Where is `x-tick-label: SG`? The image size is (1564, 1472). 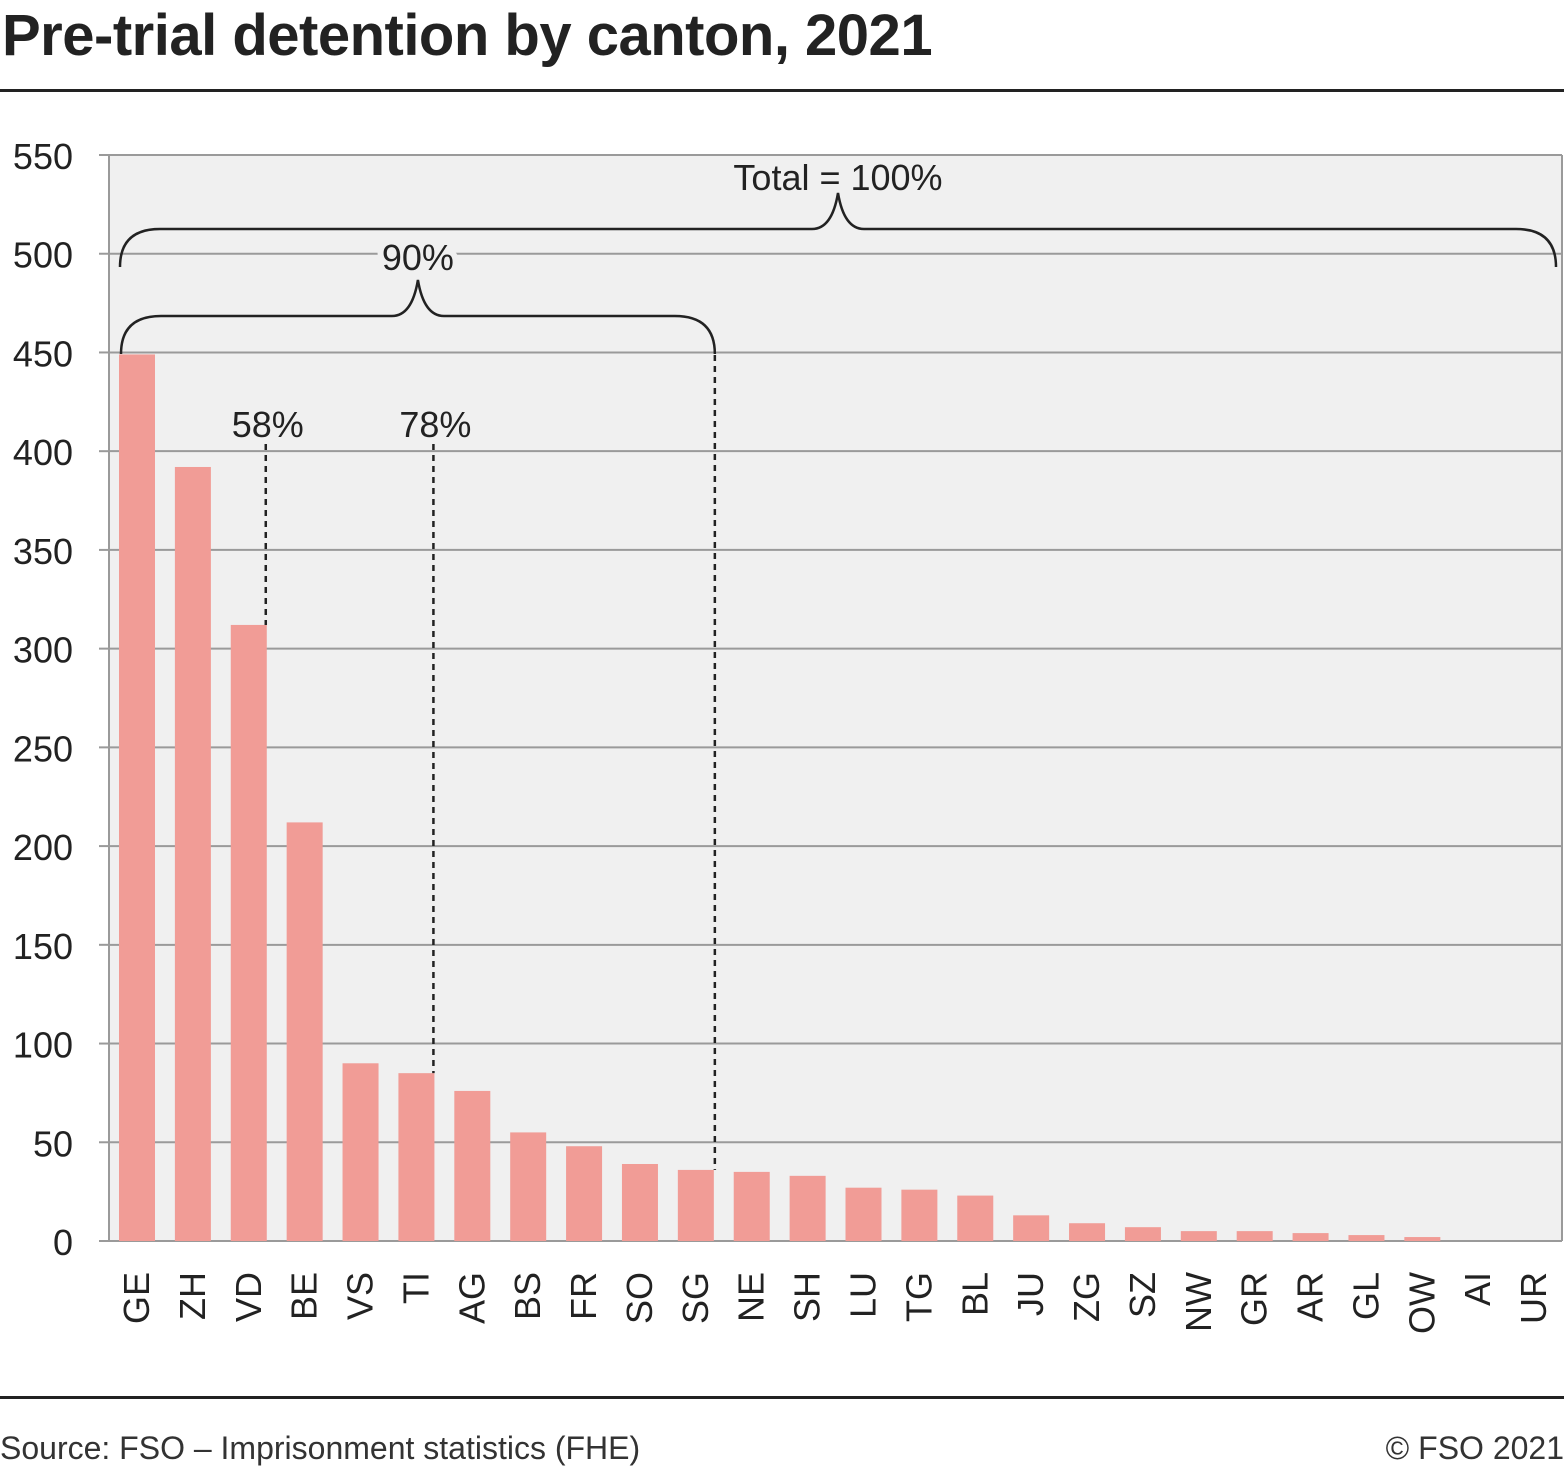
x-tick-label: SG is located at coordinates (695, 1298).